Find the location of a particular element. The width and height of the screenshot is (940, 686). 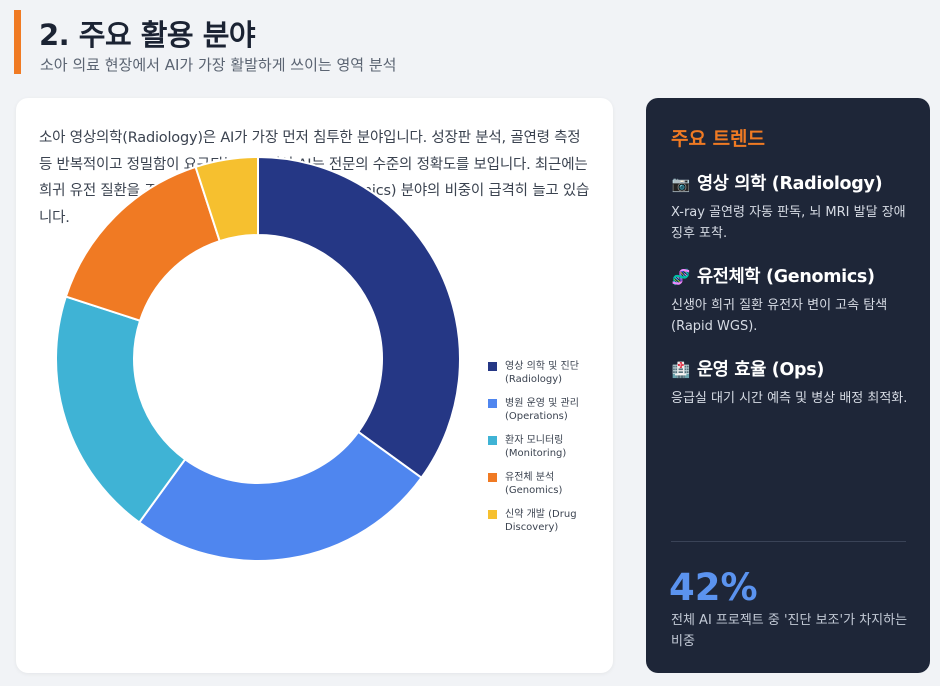

trend-description: X-ray 골연령 자동 판독, 뇌 MRI 발달 장애 징후 포착. is located at coordinates (788, 223).